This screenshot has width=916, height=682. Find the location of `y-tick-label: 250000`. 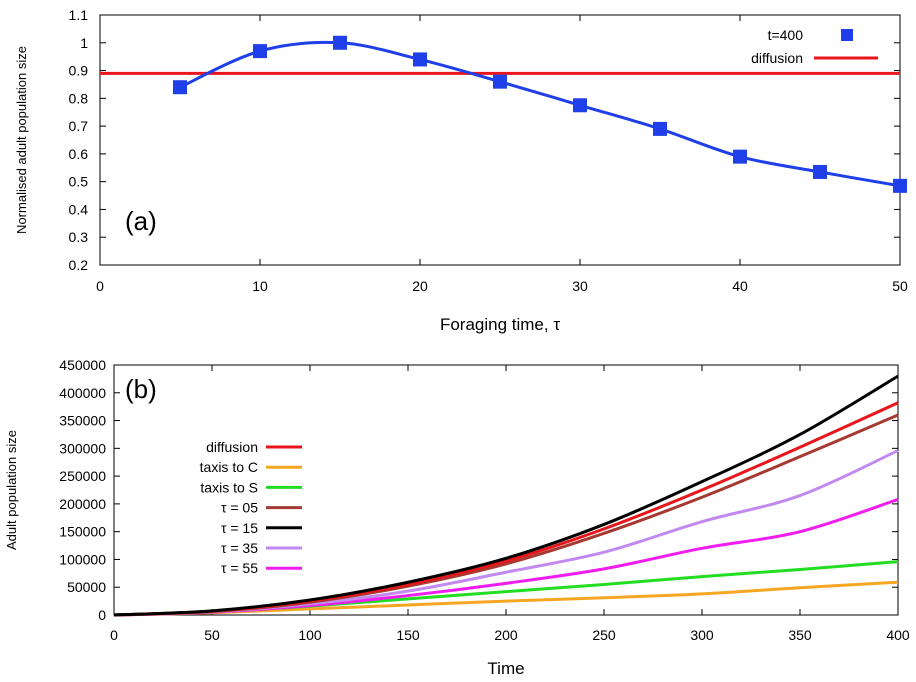

y-tick-label: 250000 is located at coordinates (82, 476).